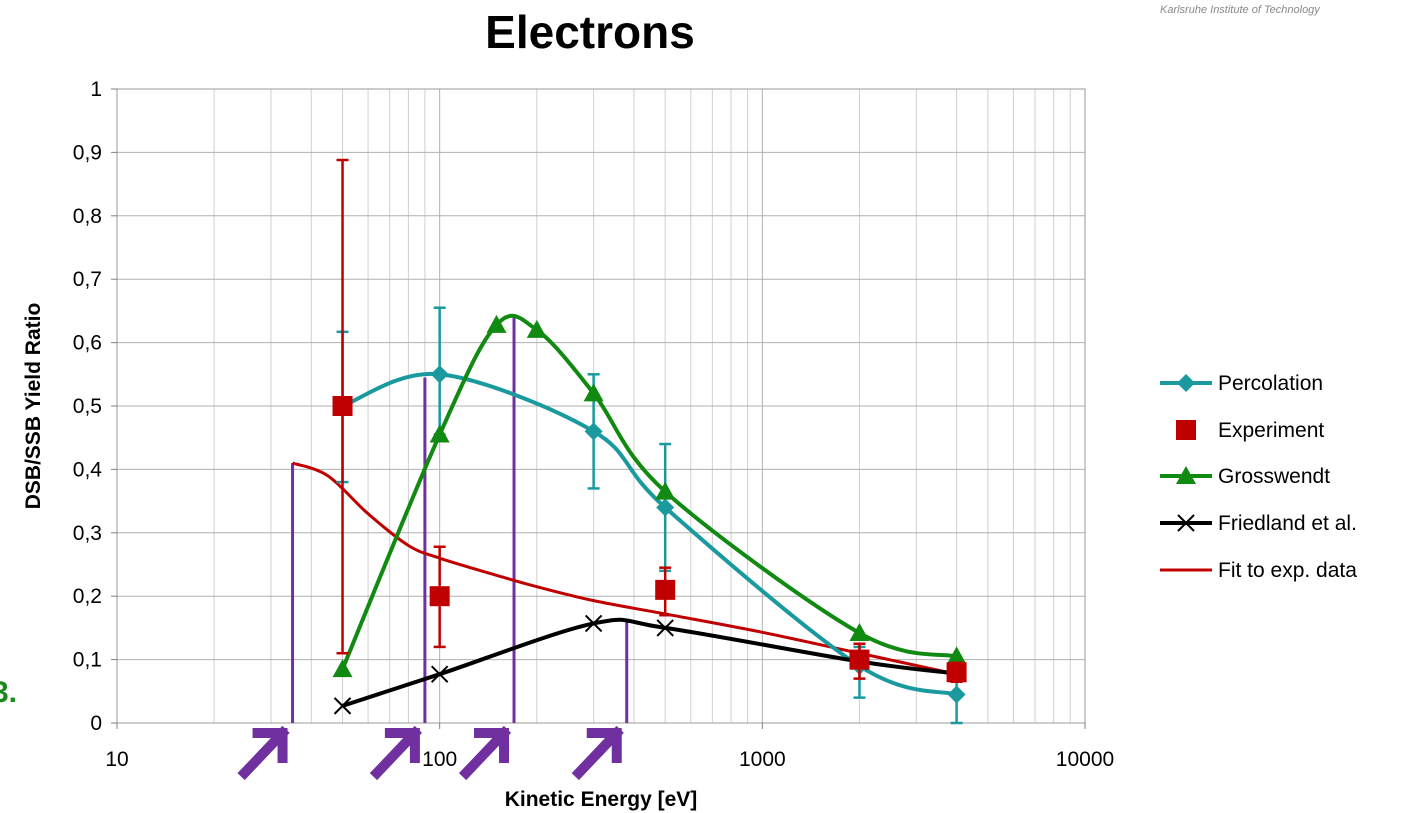 Image resolution: width=1414 pixels, height=813 pixels. Describe the element at coordinates (33, 406) in the screenshot. I see `y-axis-label: DSB/SSB Yield Ratio` at that location.